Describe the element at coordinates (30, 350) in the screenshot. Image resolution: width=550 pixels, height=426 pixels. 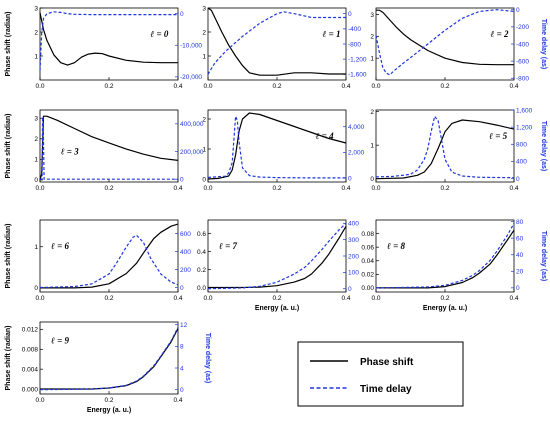
I see `y-left-tick-label: 0.008` at that location.